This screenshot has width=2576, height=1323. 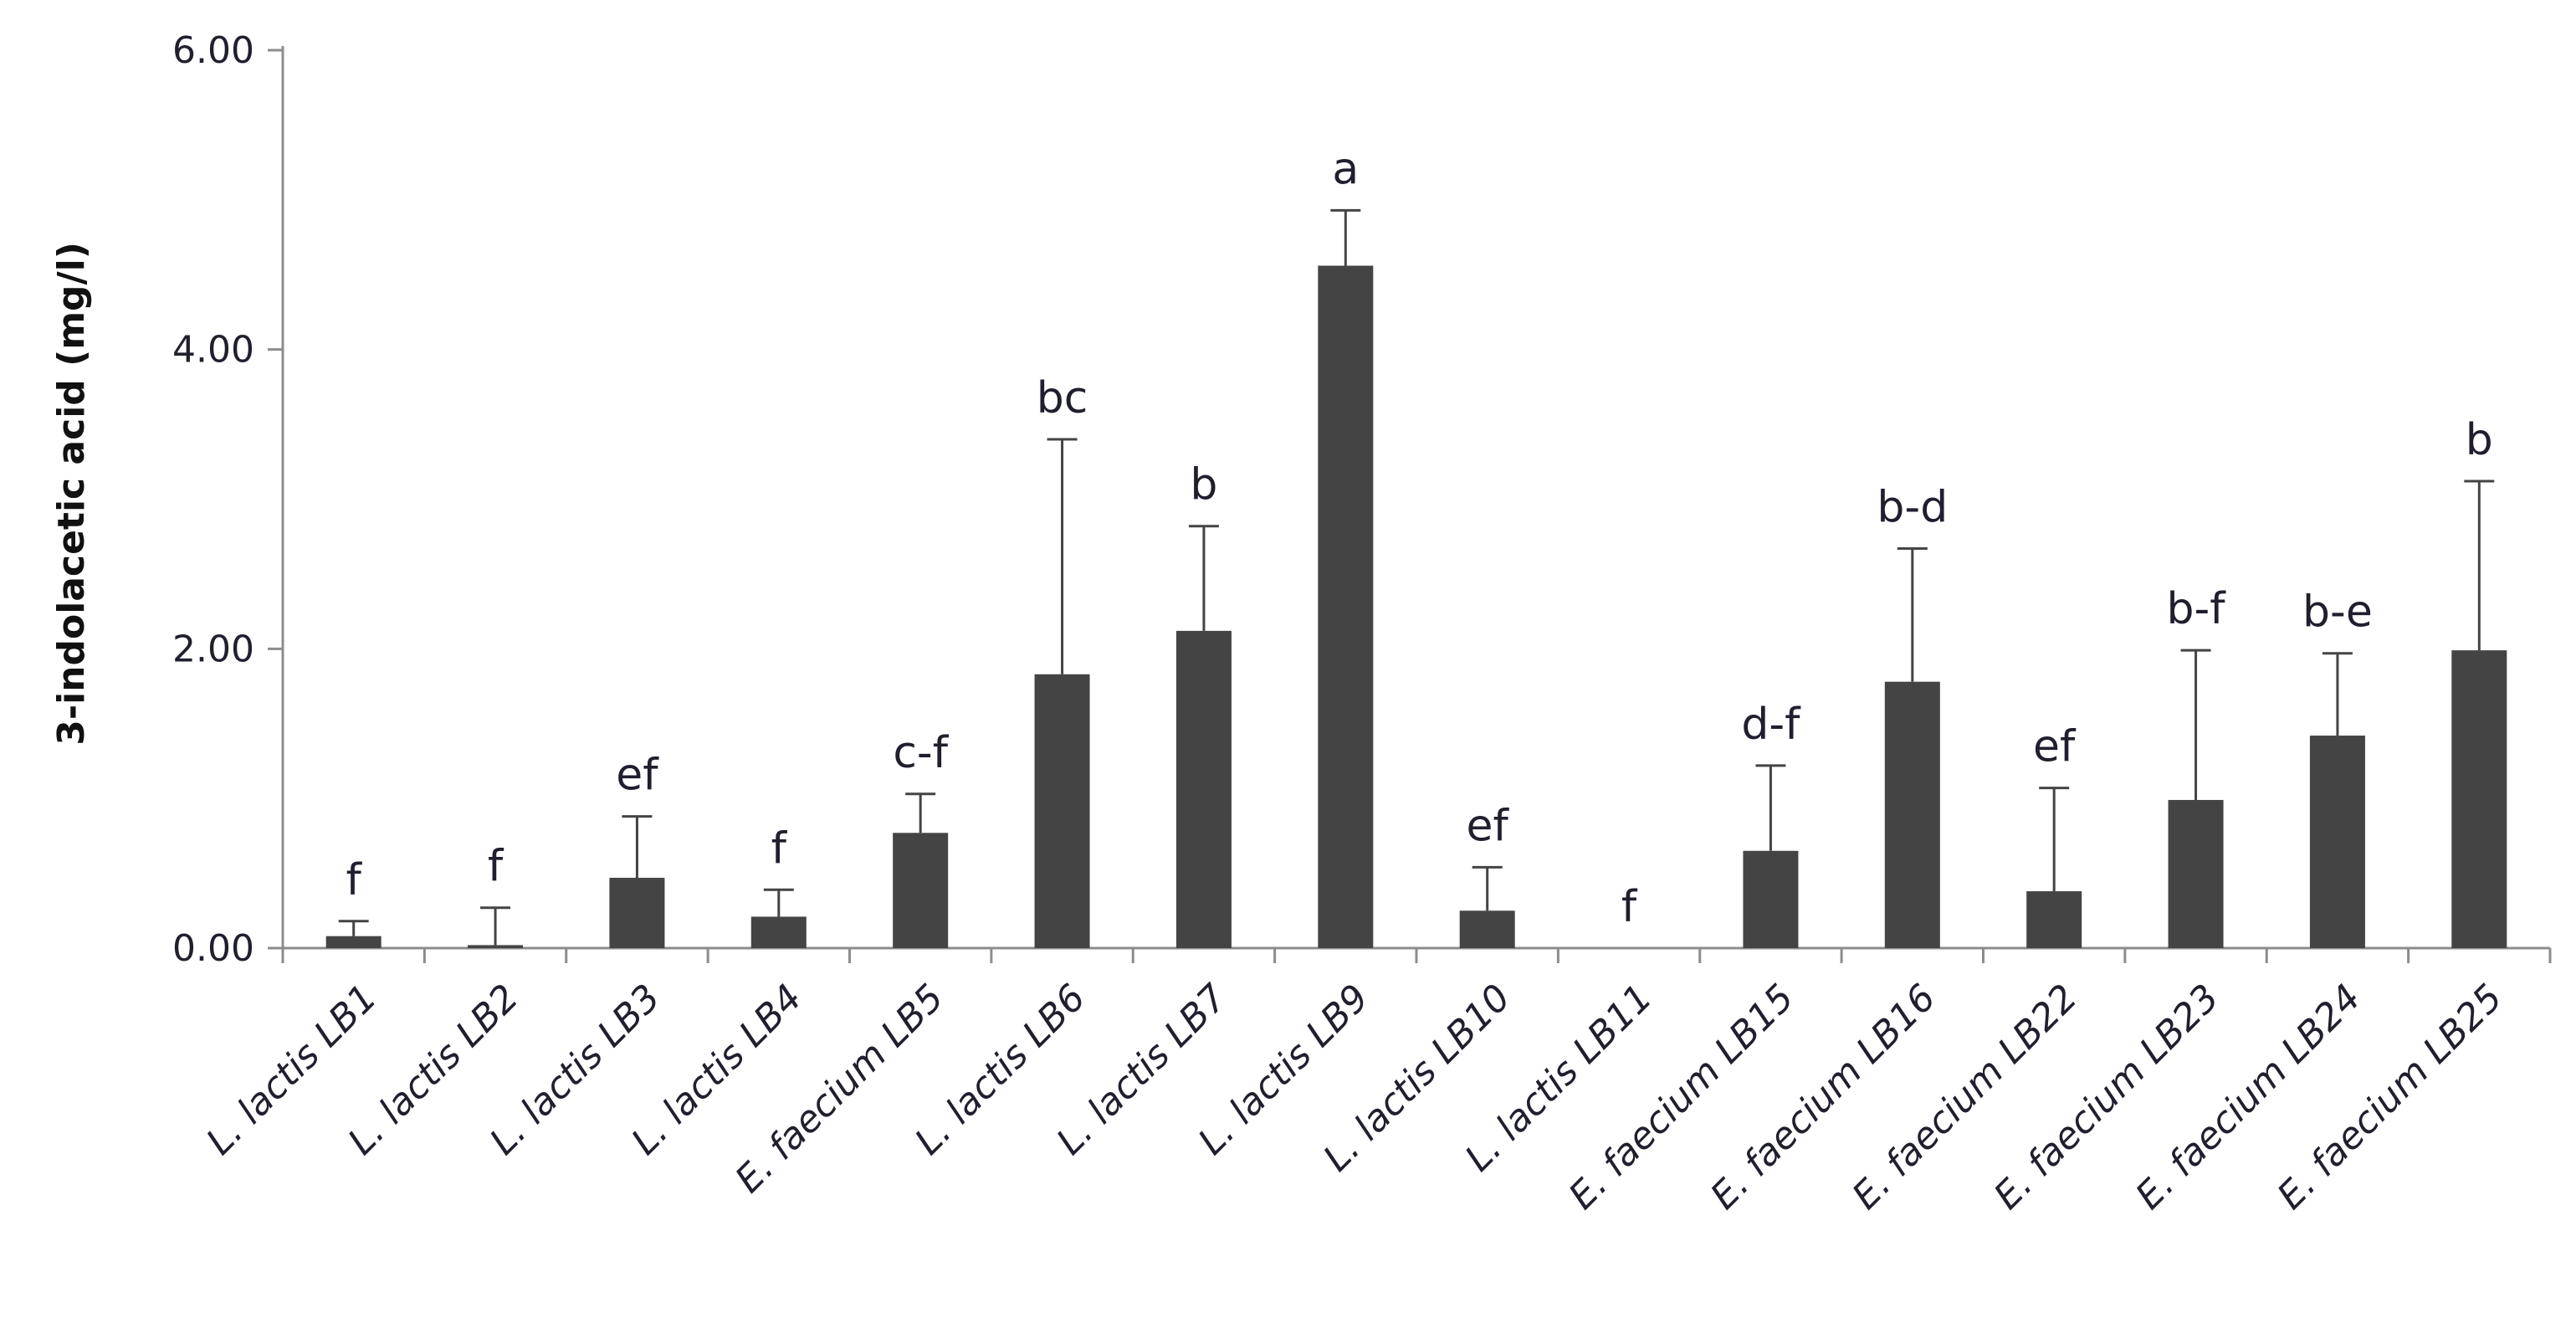 What do you see at coordinates (2337, 612) in the screenshot?
I see `significance-letter: b-e` at bounding box center [2337, 612].